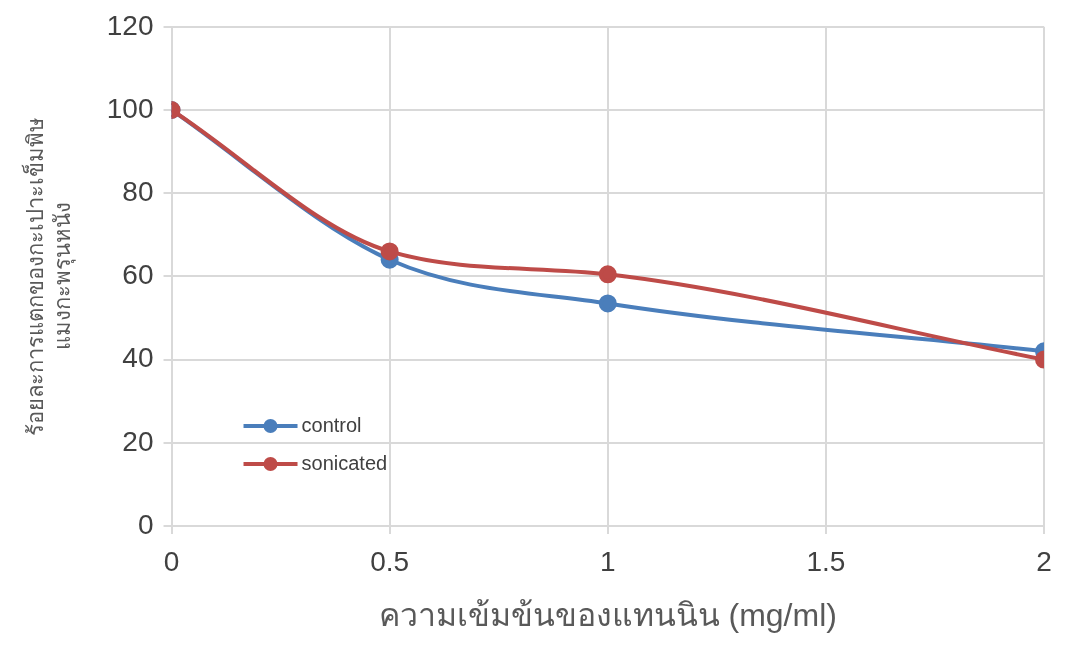 The width and height of the screenshot is (1080, 648). I want to click on y-tick-label: 20, so click(138, 441).